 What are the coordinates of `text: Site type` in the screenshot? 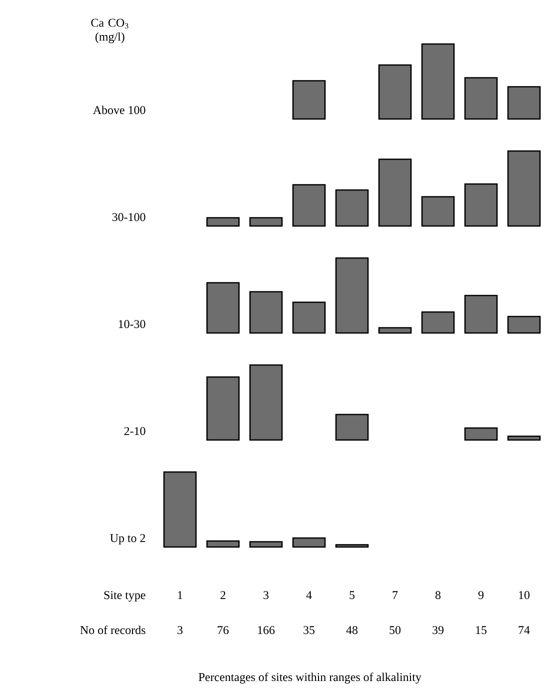 It's located at (125, 596).